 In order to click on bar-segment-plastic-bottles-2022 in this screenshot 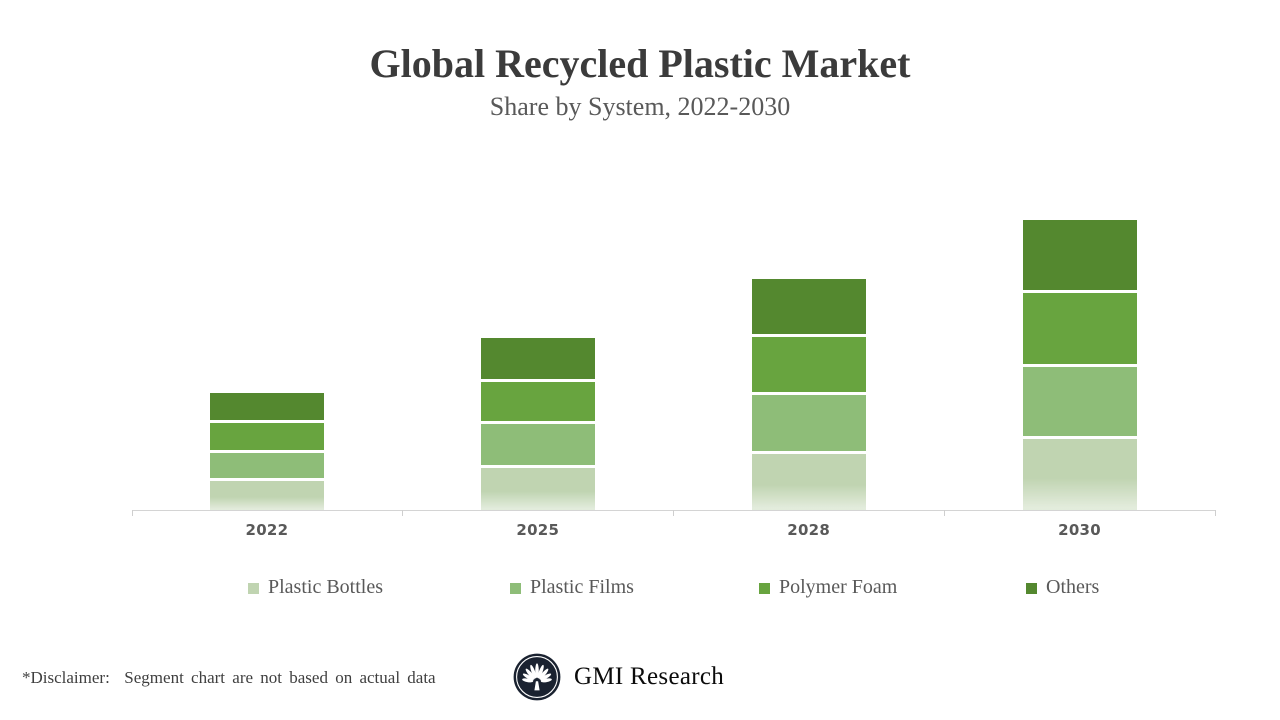, I will do `click(266, 495)`.